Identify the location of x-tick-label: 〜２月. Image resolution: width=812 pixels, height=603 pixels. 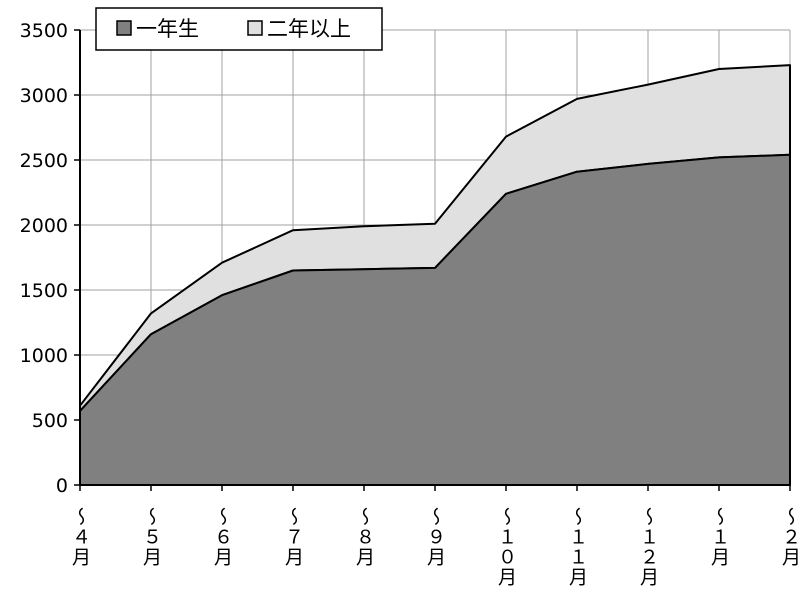
(790, 537).